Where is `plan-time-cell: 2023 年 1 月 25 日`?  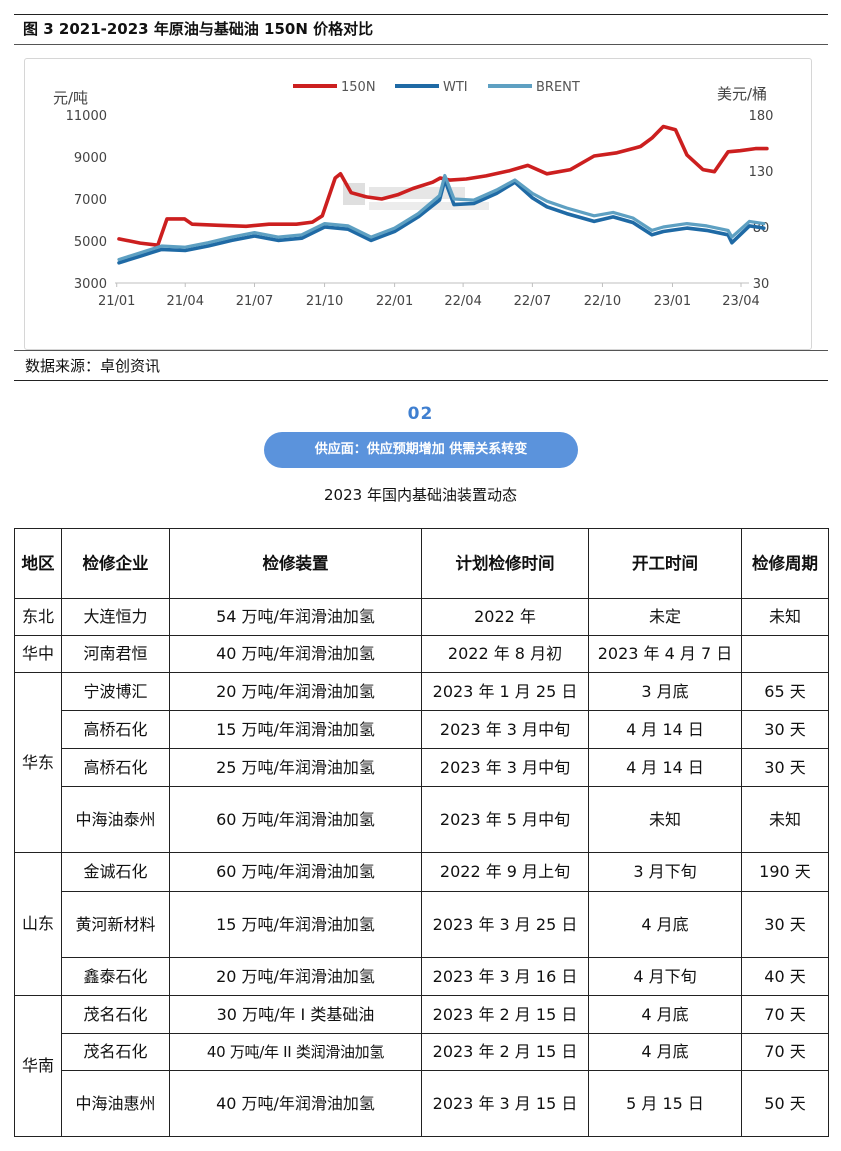 plan-time-cell: 2023 年 1 月 25 日 is located at coordinates (505, 691).